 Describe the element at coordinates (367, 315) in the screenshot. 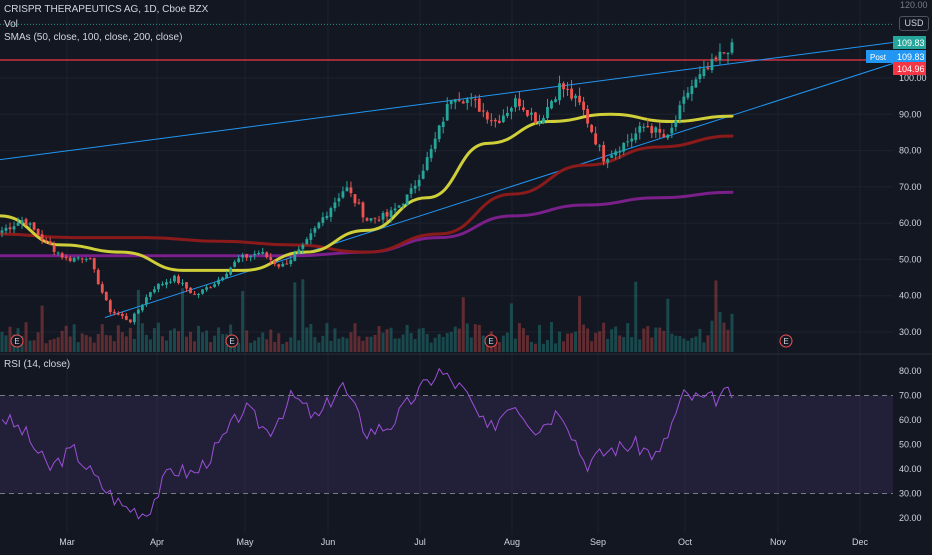

I see `volume-bars` at that location.